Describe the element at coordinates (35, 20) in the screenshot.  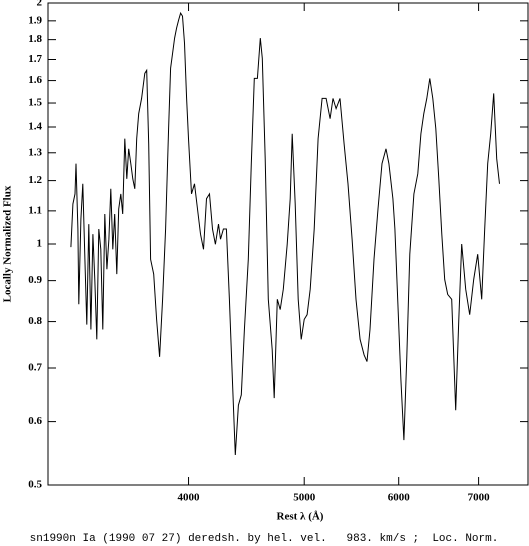
I see `y-tick-label: 1.9` at that location.